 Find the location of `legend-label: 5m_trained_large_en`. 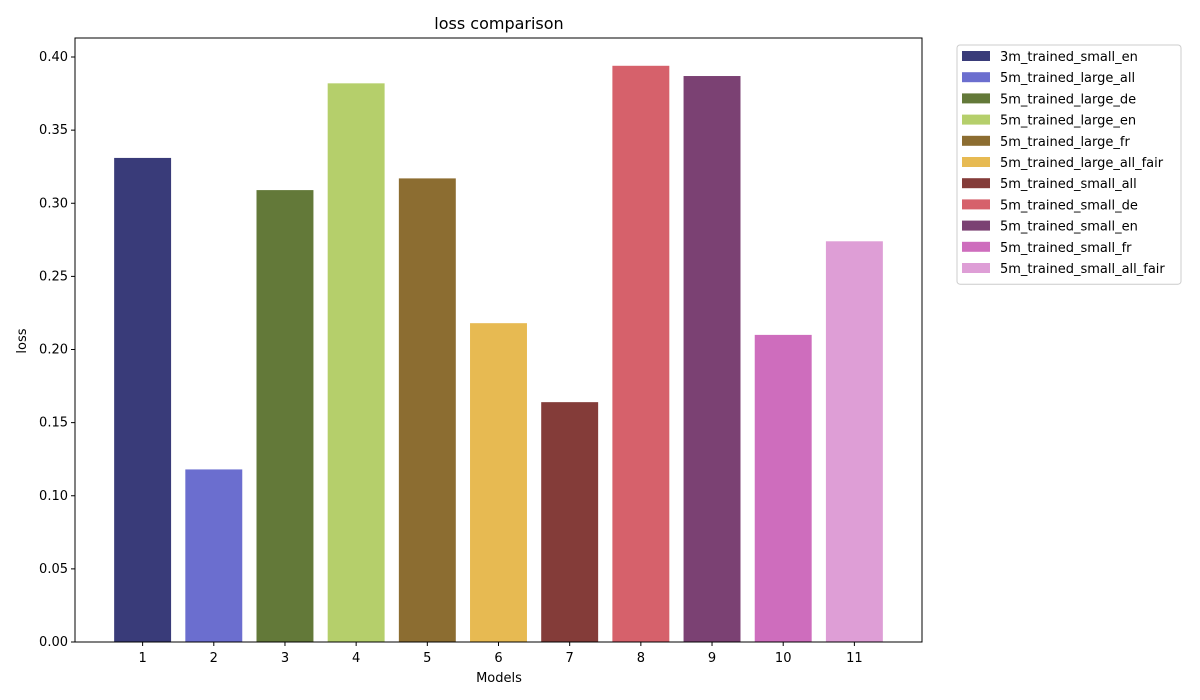

legend-label: 5m_trained_large_en is located at coordinates (1068, 121).